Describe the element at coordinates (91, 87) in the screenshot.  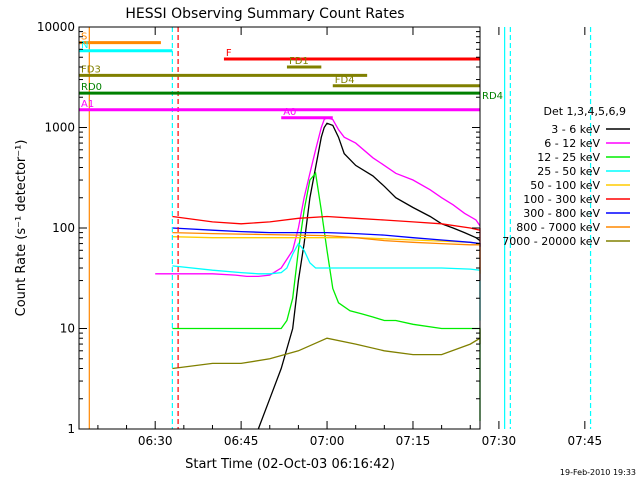
I see `flag-label-6: RD0` at that location.